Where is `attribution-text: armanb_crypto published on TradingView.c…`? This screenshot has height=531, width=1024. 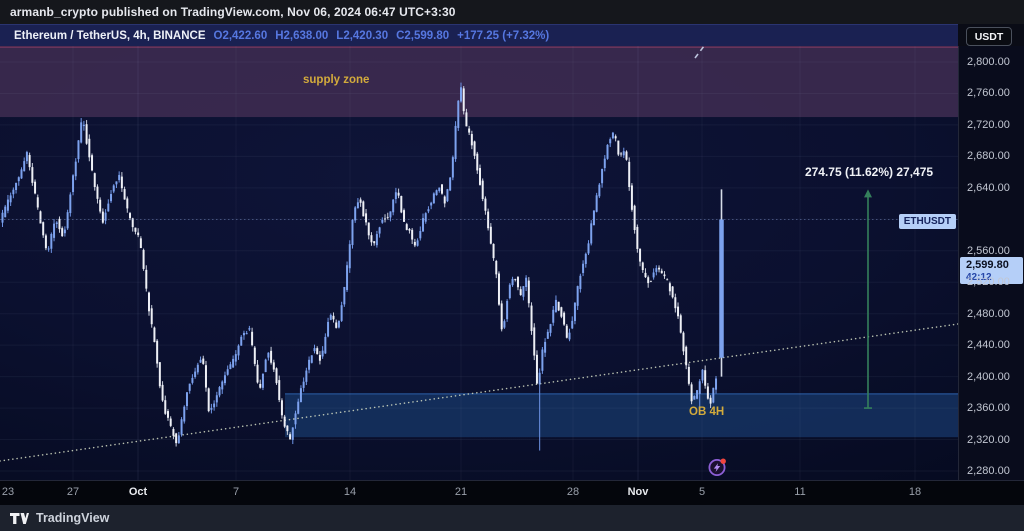
attribution-text: armanb_crypto published on TradingView.c… is located at coordinates (233, 12).